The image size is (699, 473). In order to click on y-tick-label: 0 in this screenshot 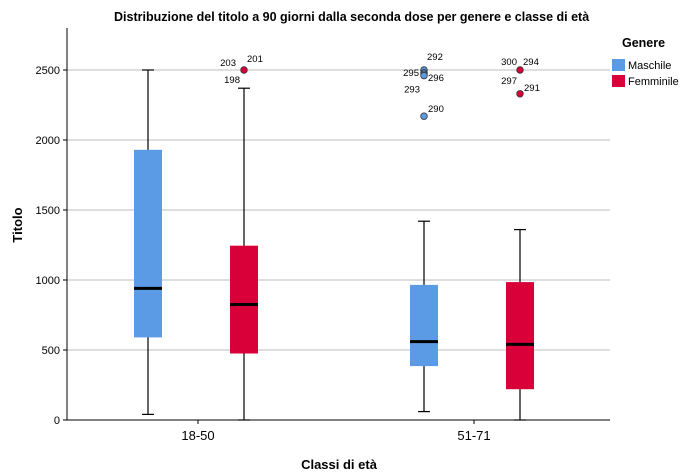, I will do `click(57, 421)`.